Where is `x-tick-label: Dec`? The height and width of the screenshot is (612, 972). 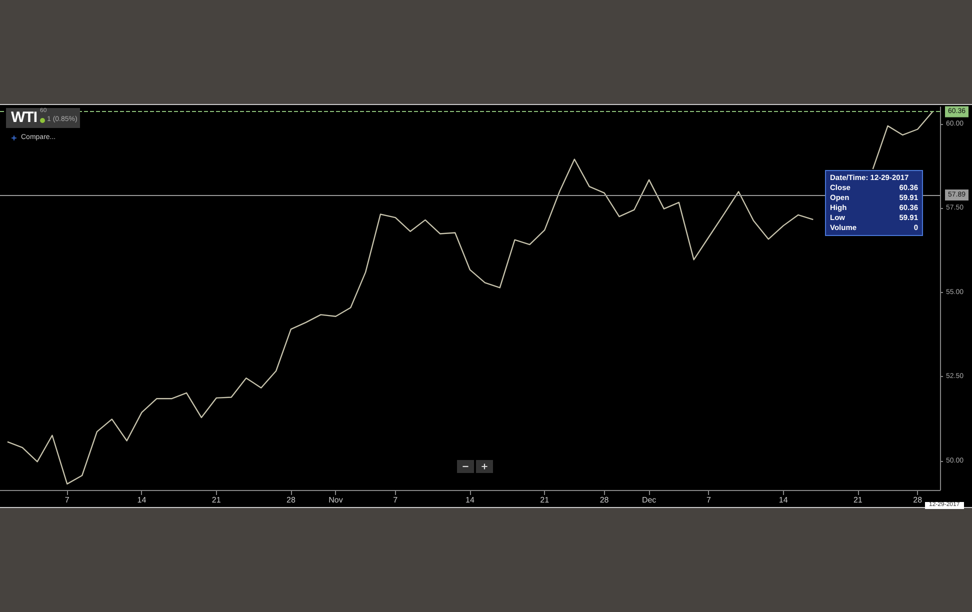
x-tick-label: Dec is located at coordinates (649, 500).